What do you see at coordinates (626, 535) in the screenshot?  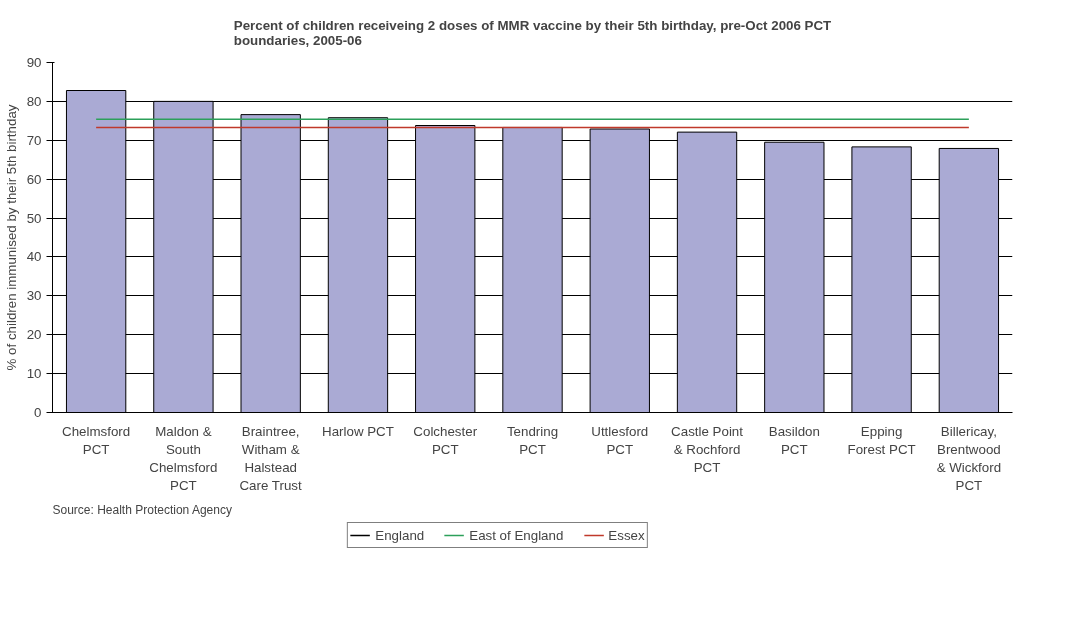 I see `legend-label: Essex` at bounding box center [626, 535].